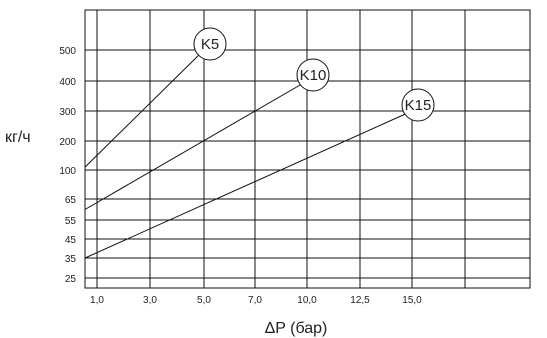 The image size is (547, 338). Describe the element at coordinates (71, 221) in the screenshot. I see `y-tick-label: 55` at that location.